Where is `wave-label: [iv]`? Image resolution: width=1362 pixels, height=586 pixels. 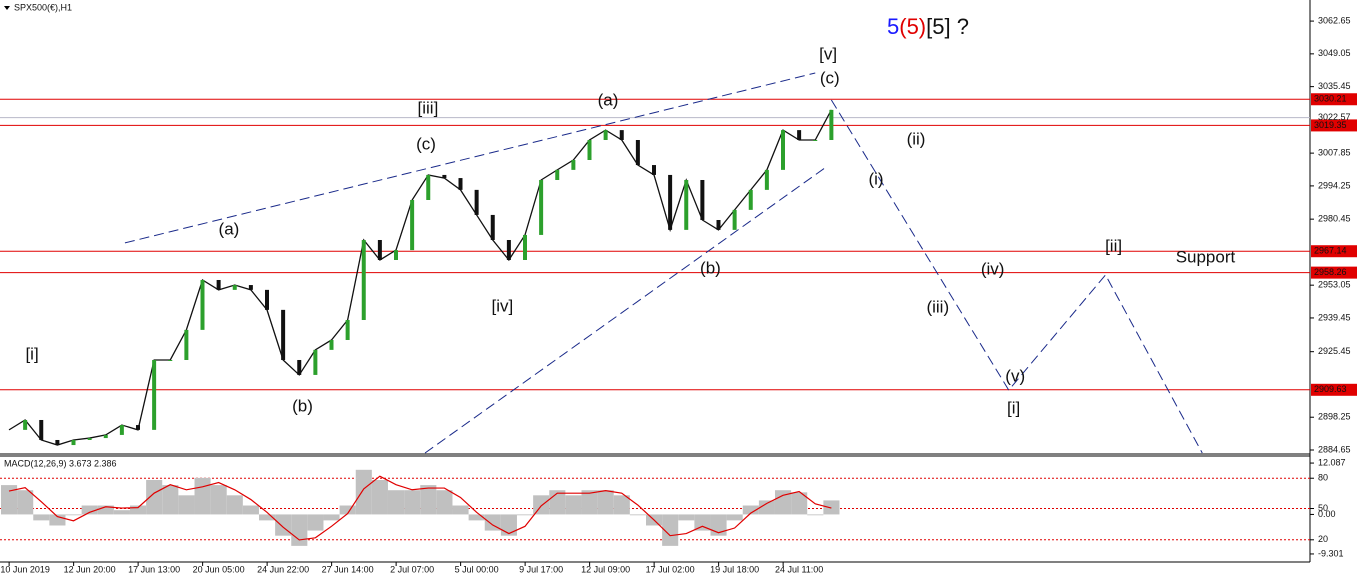 wave-label: [iv] is located at coordinates (503, 305).